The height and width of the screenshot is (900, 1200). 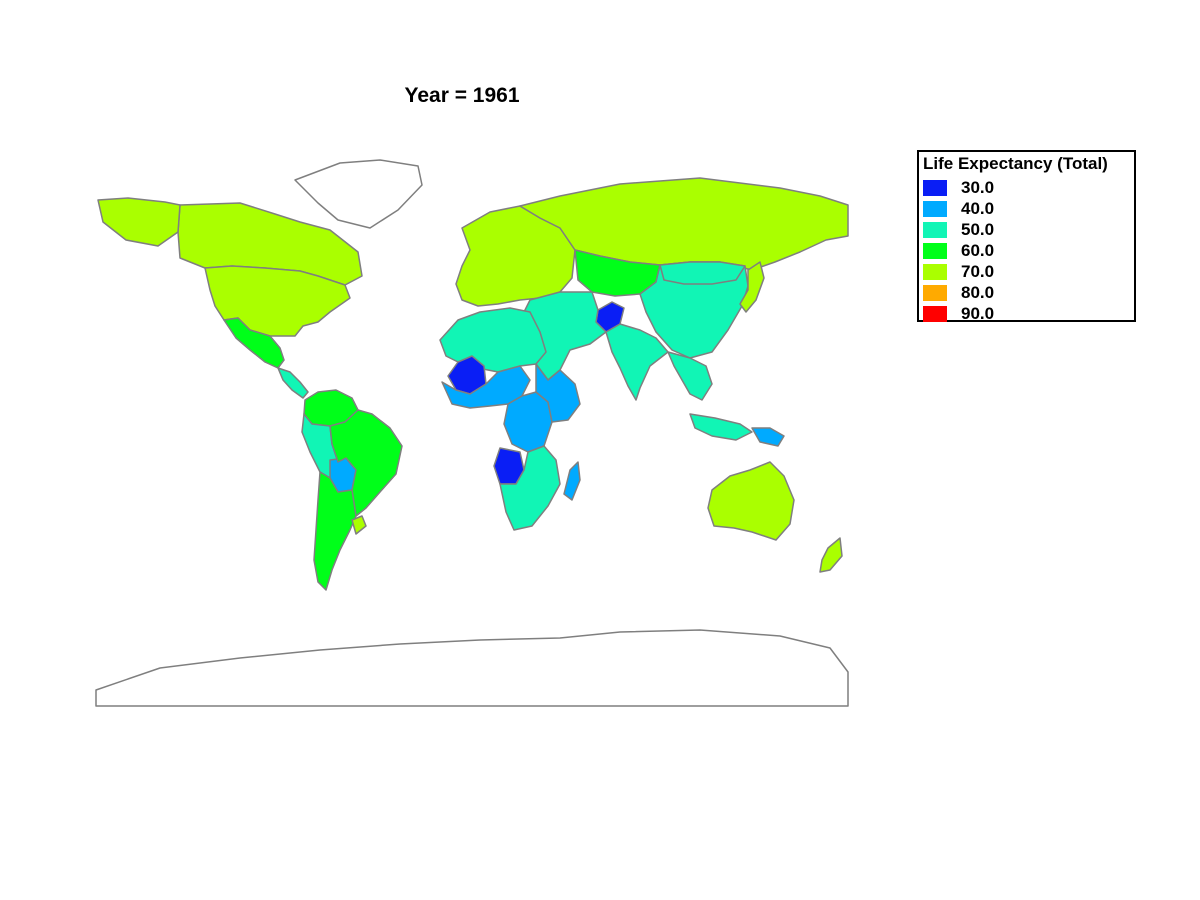 What do you see at coordinates (721, 427) in the screenshot?
I see `region-indonesia` at bounding box center [721, 427].